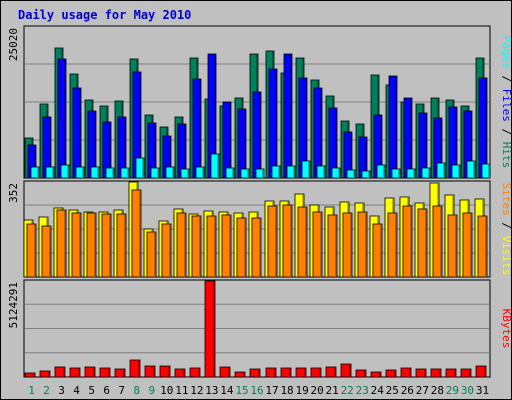  Describe the element at coordinates (211, 390) in the screenshot. I see `x-tick-label: 13` at that location.